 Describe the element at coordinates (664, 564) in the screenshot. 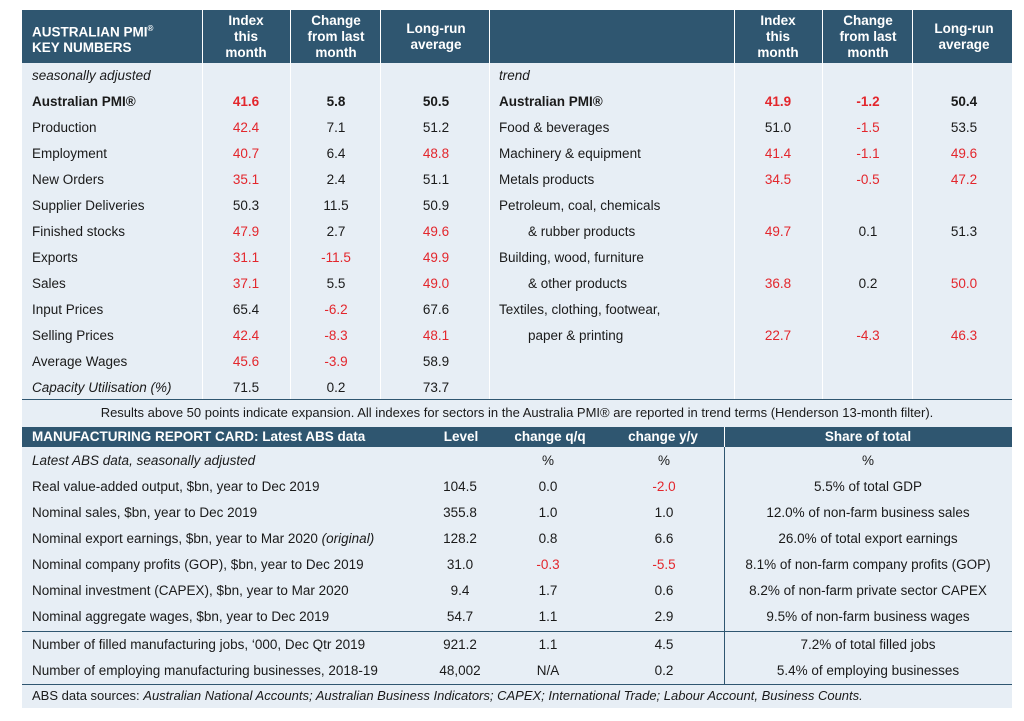

I see `yy-value: -5.5` at that location.